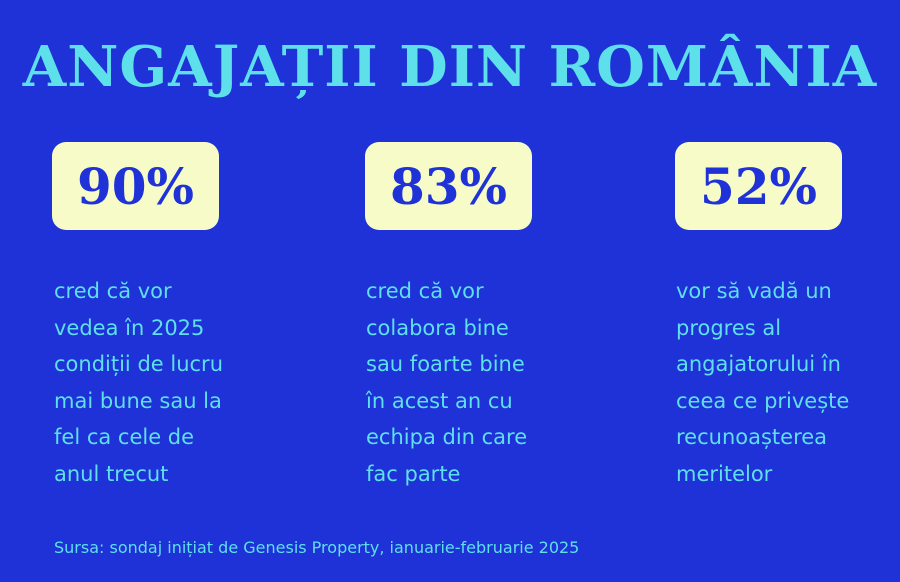 Image resolution: width=900 pixels, height=582 pixels. Describe the element at coordinates (450, 67) in the screenshot. I see `page-title: ANGAJAȚII DIN ROMÂNIA` at that location.